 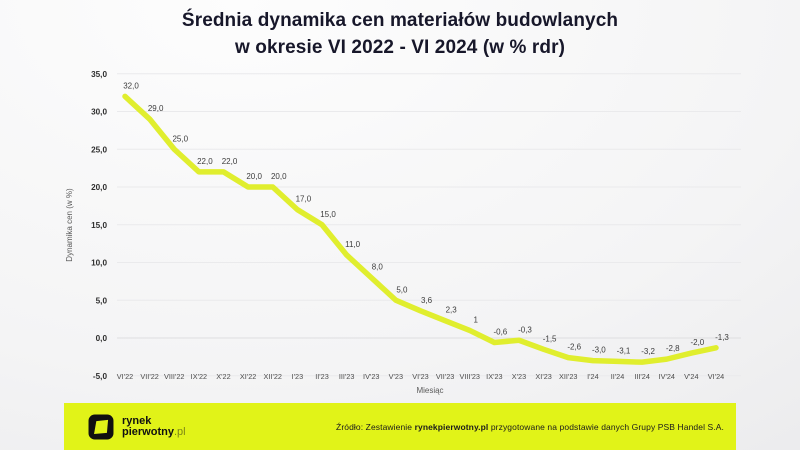 What do you see at coordinates (328, 214) in the screenshot?
I see `data-point-label: 15,0` at bounding box center [328, 214].